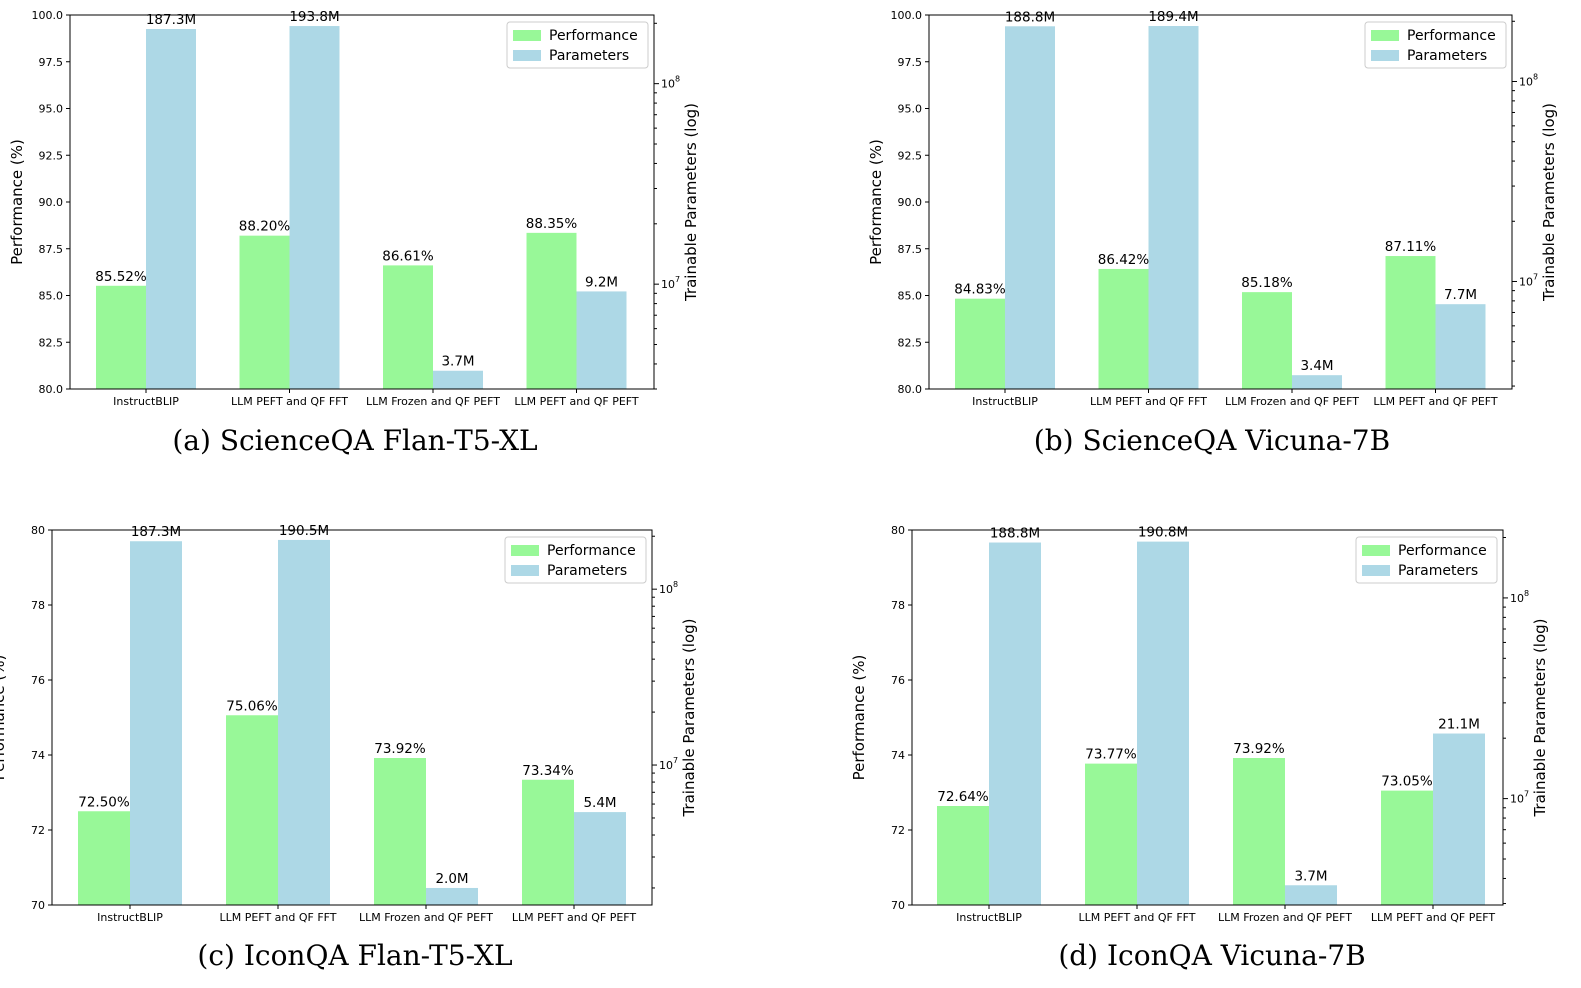 The width and height of the screenshot is (1581, 988). What do you see at coordinates (1163, 533) in the screenshot?
I see `parameters-value-label: 190.8M` at bounding box center [1163, 533].